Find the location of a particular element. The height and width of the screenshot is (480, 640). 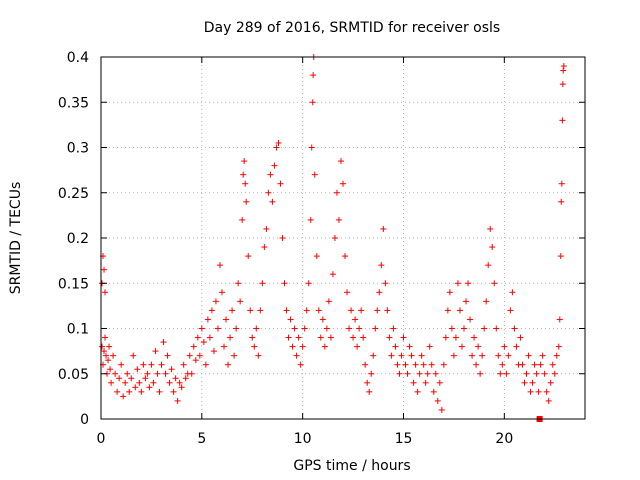

y-tick-label: 0.05 is located at coordinates (73, 375).